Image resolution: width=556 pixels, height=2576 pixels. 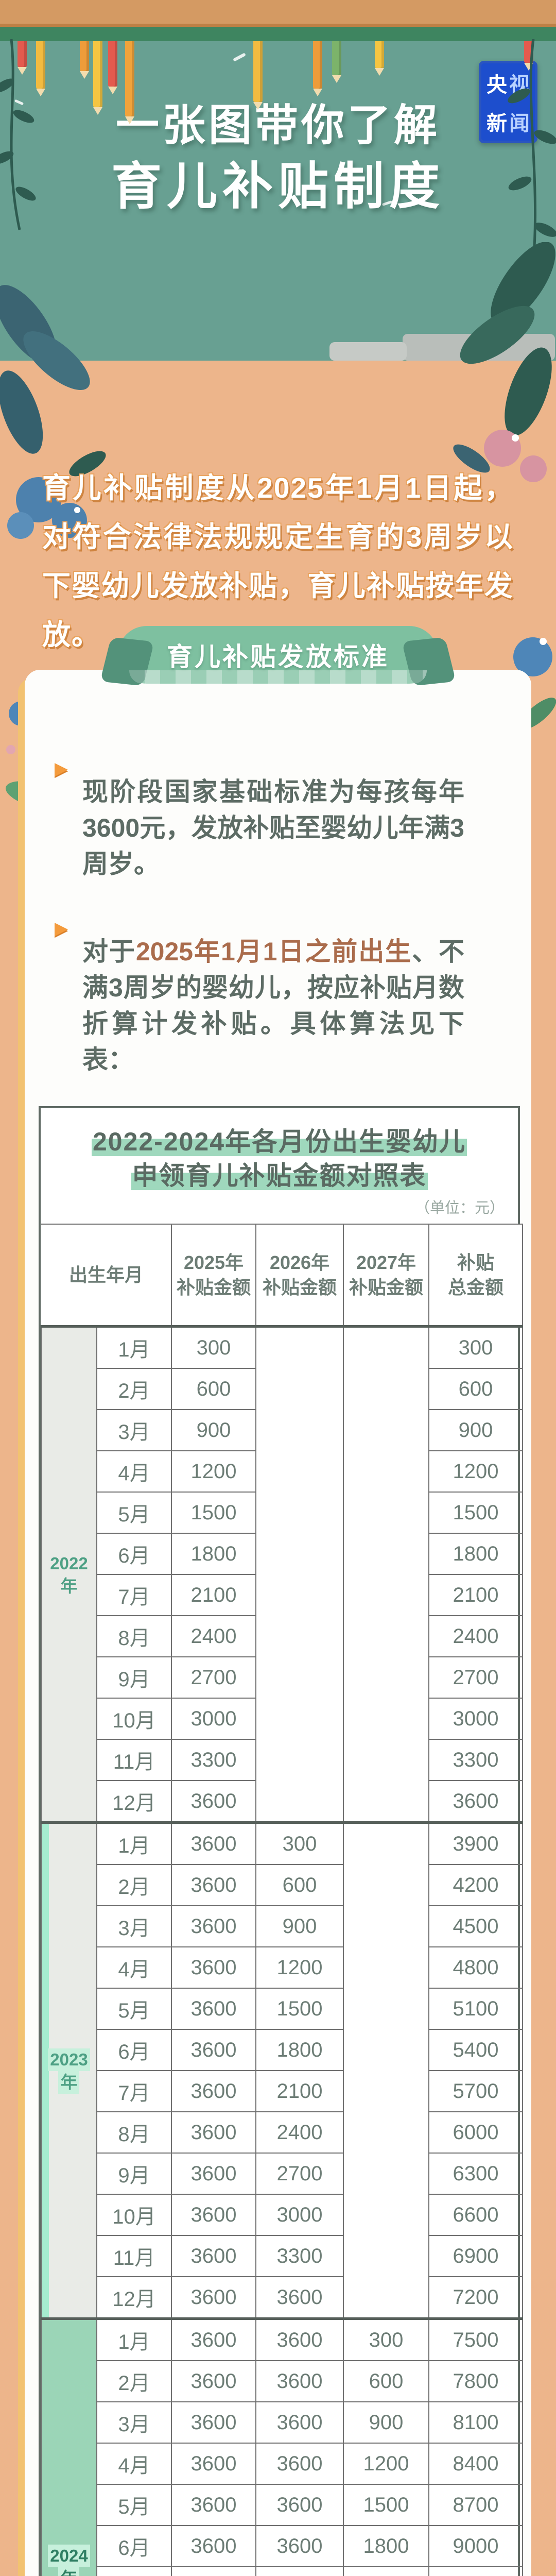 I want to click on table-row: 7月3600360021009300, so click(x=282, y=2571).